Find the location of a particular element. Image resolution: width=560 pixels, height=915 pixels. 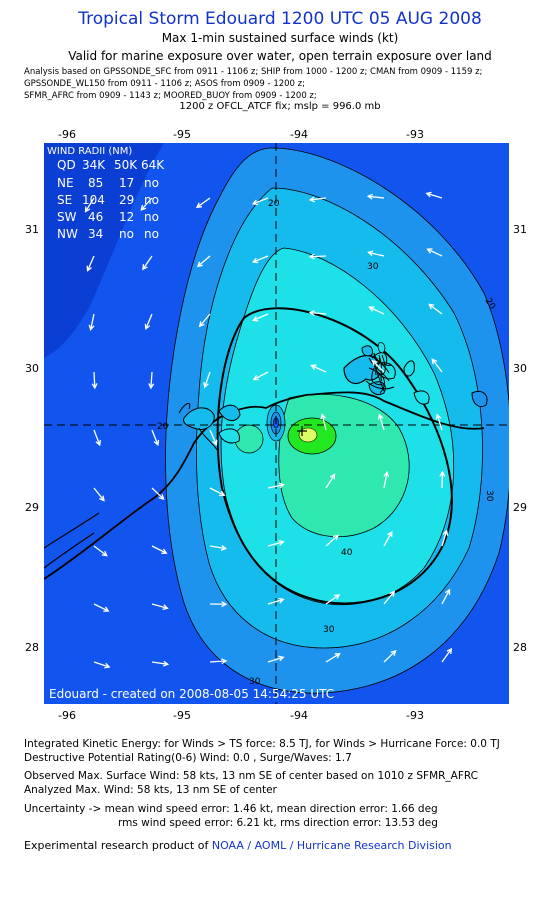

fix-line: 1200 z OFCL_ATCF fix; mslp = 996.0 mb is located at coordinates (280, 106).